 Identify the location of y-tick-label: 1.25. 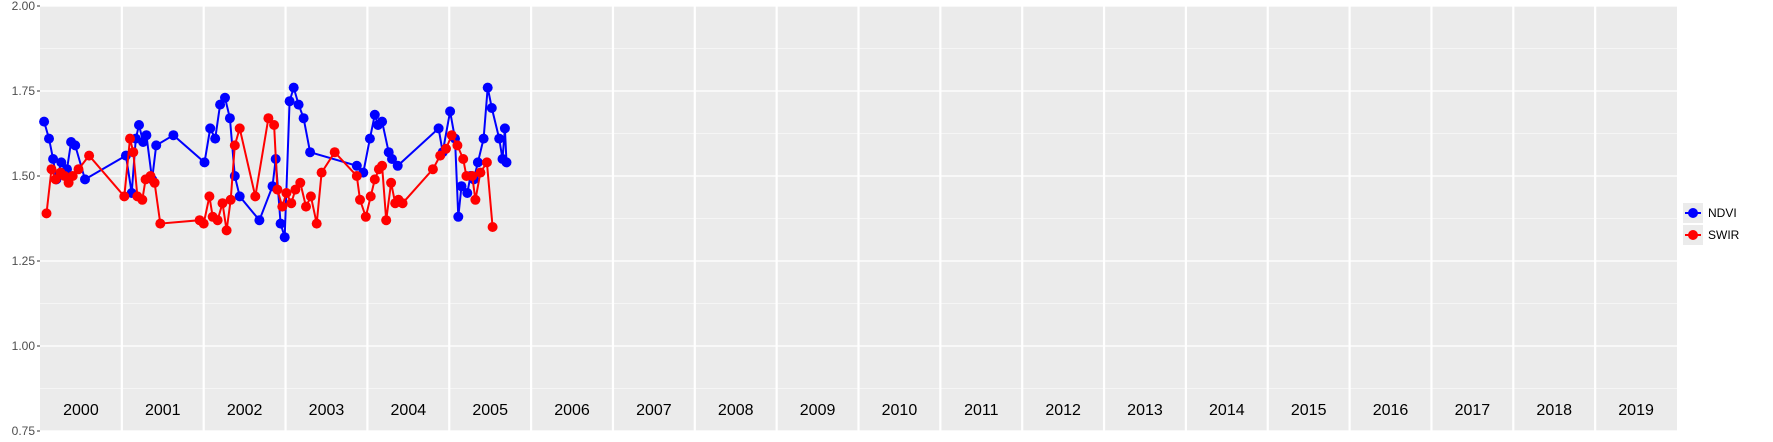
(24, 261).